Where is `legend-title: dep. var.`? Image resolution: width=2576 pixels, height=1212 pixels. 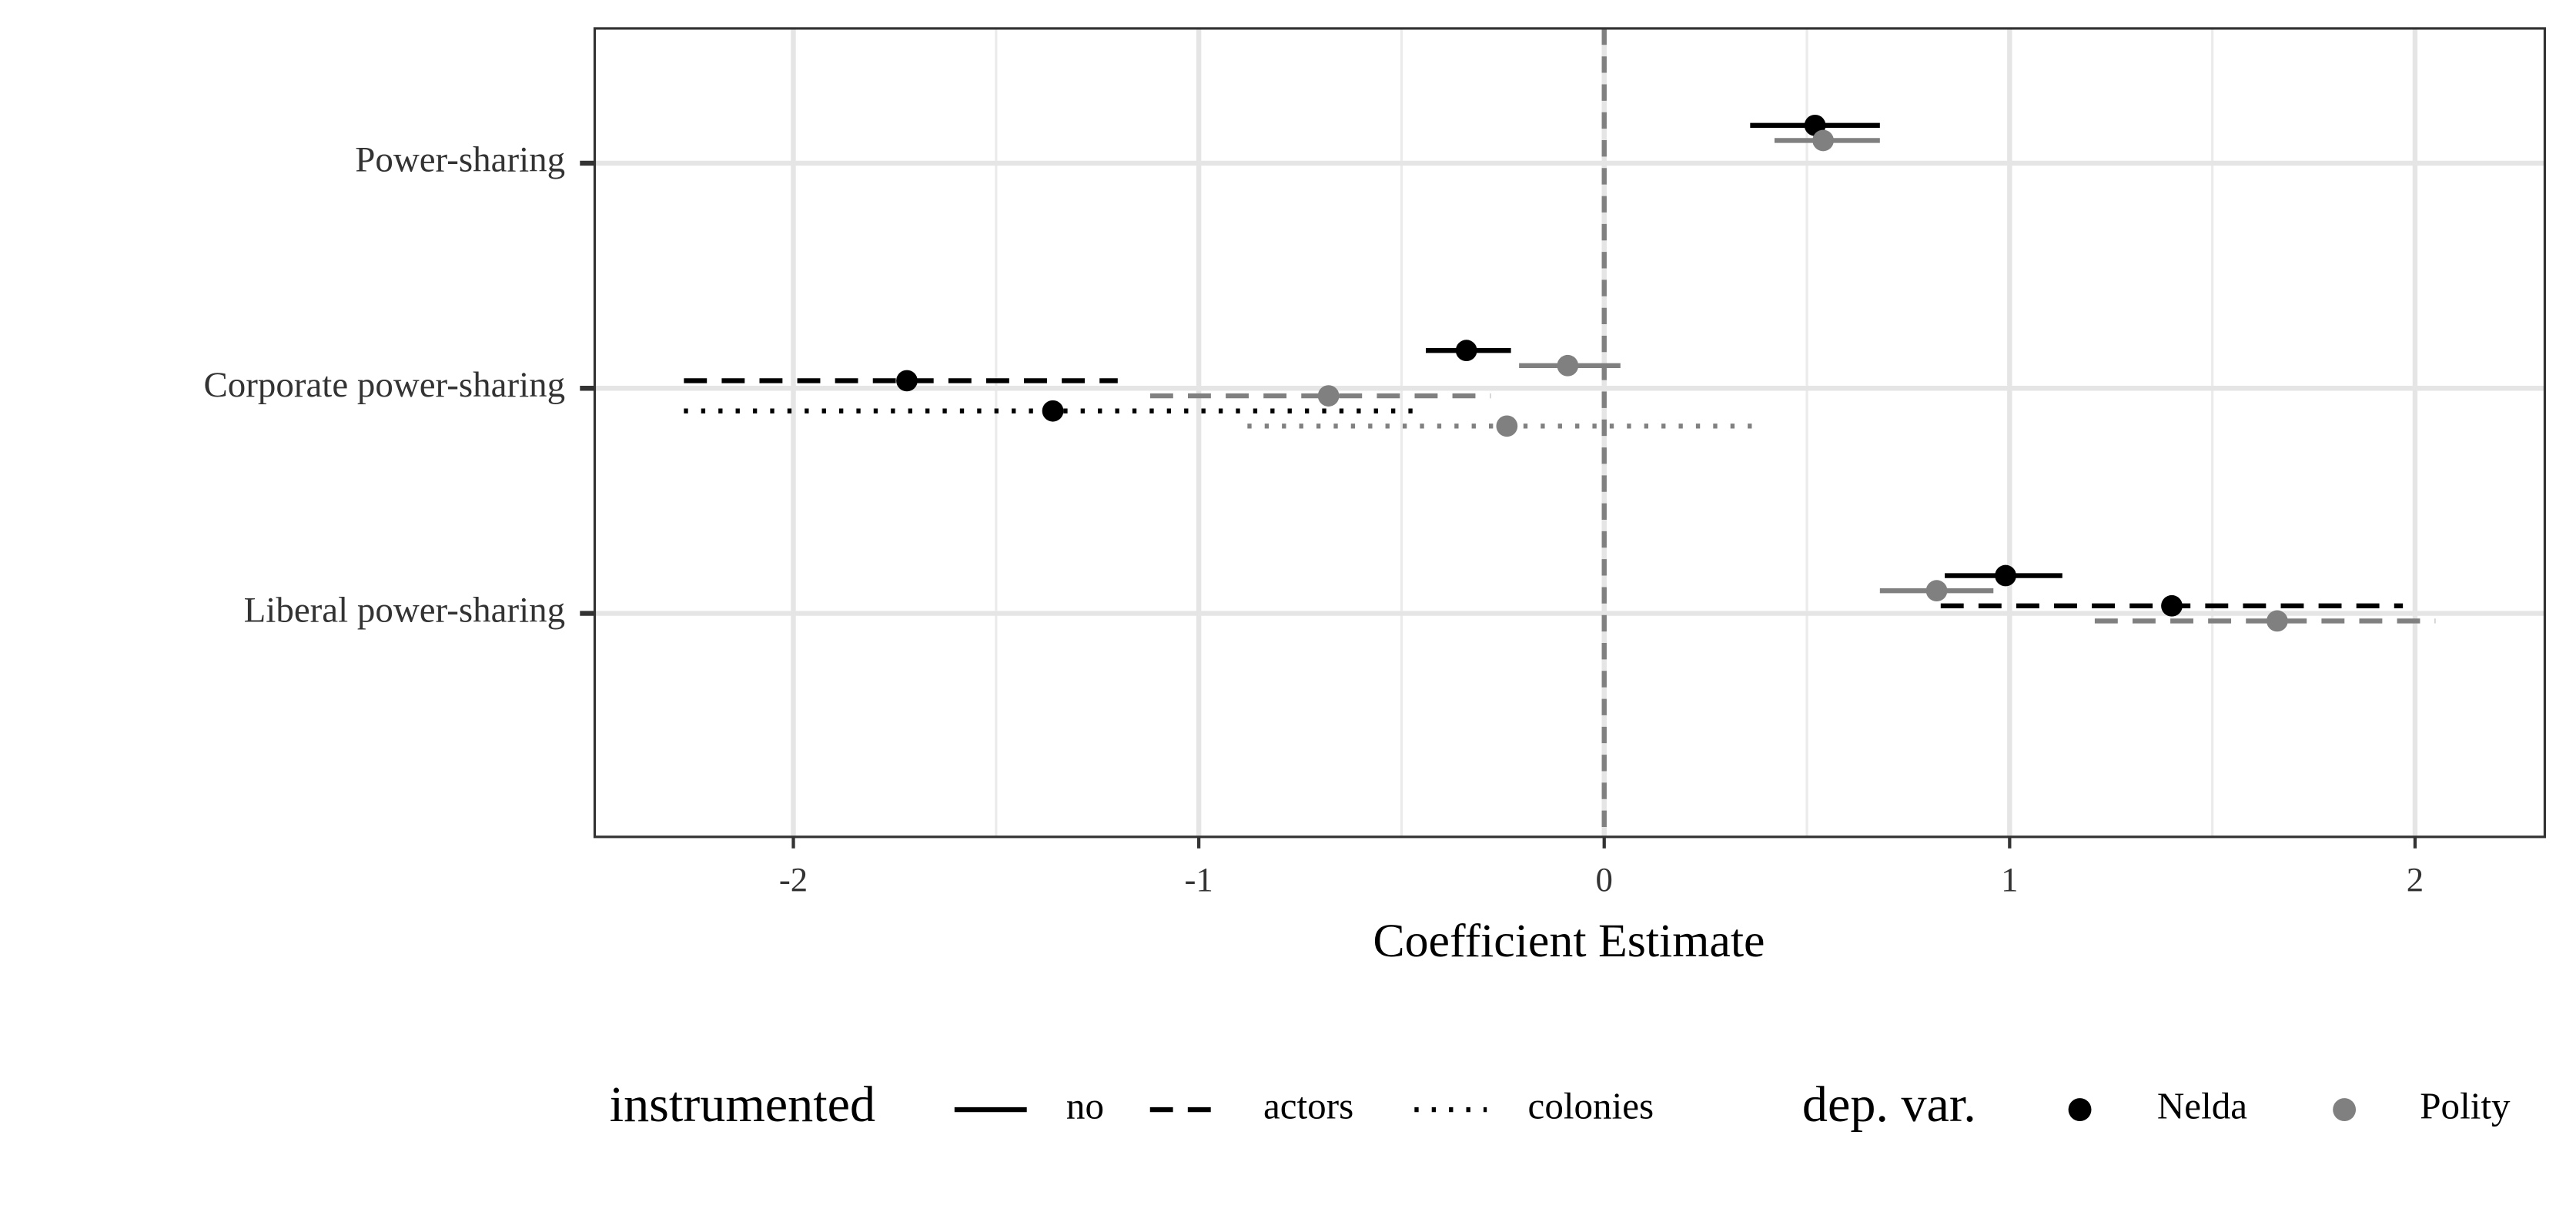
legend-title: dep. var. is located at coordinates (1889, 1104).